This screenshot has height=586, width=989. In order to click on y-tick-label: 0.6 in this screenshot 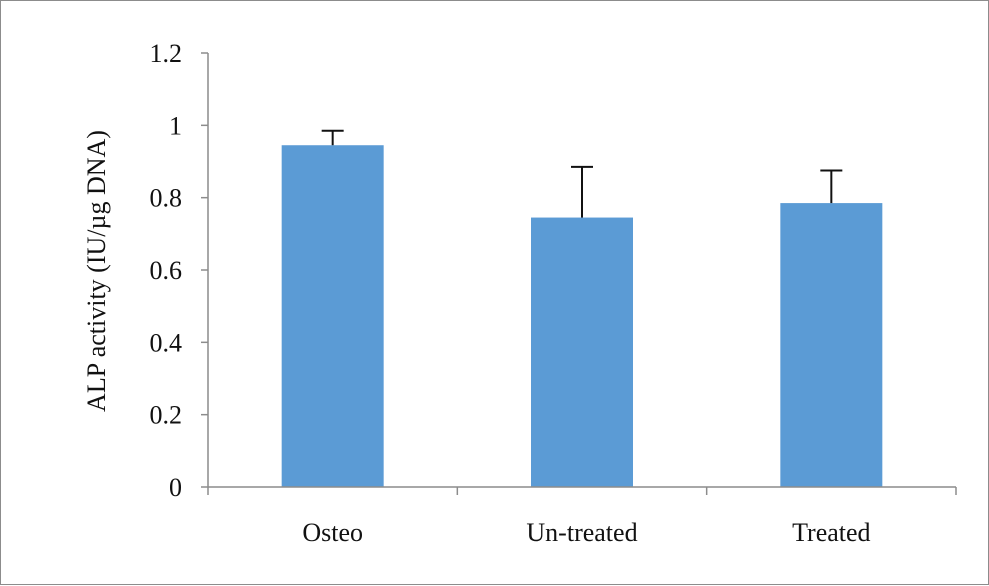, I will do `click(166, 270)`.